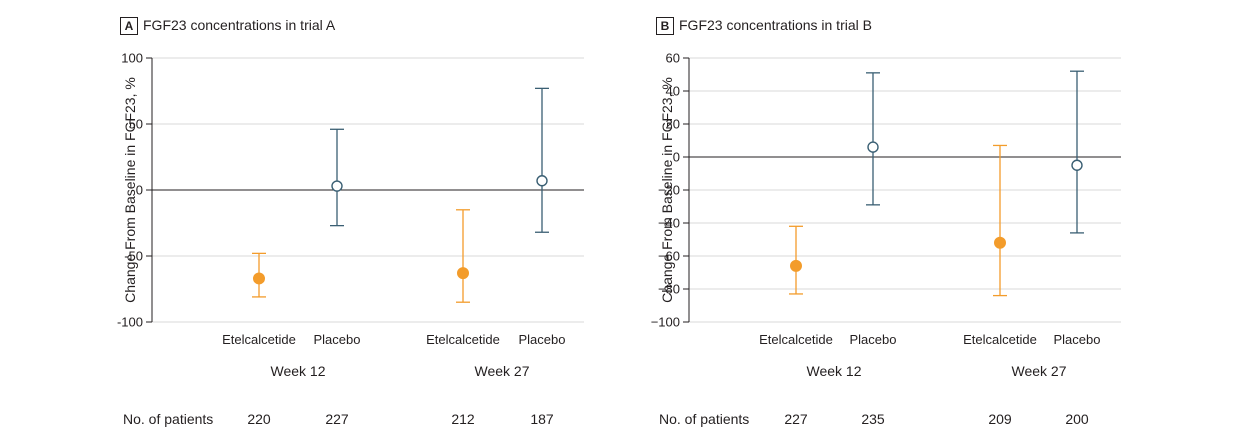  What do you see at coordinates (136, 124) in the screenshot?
I see `y-tick-label: 50` at bounding box center [136, 124].